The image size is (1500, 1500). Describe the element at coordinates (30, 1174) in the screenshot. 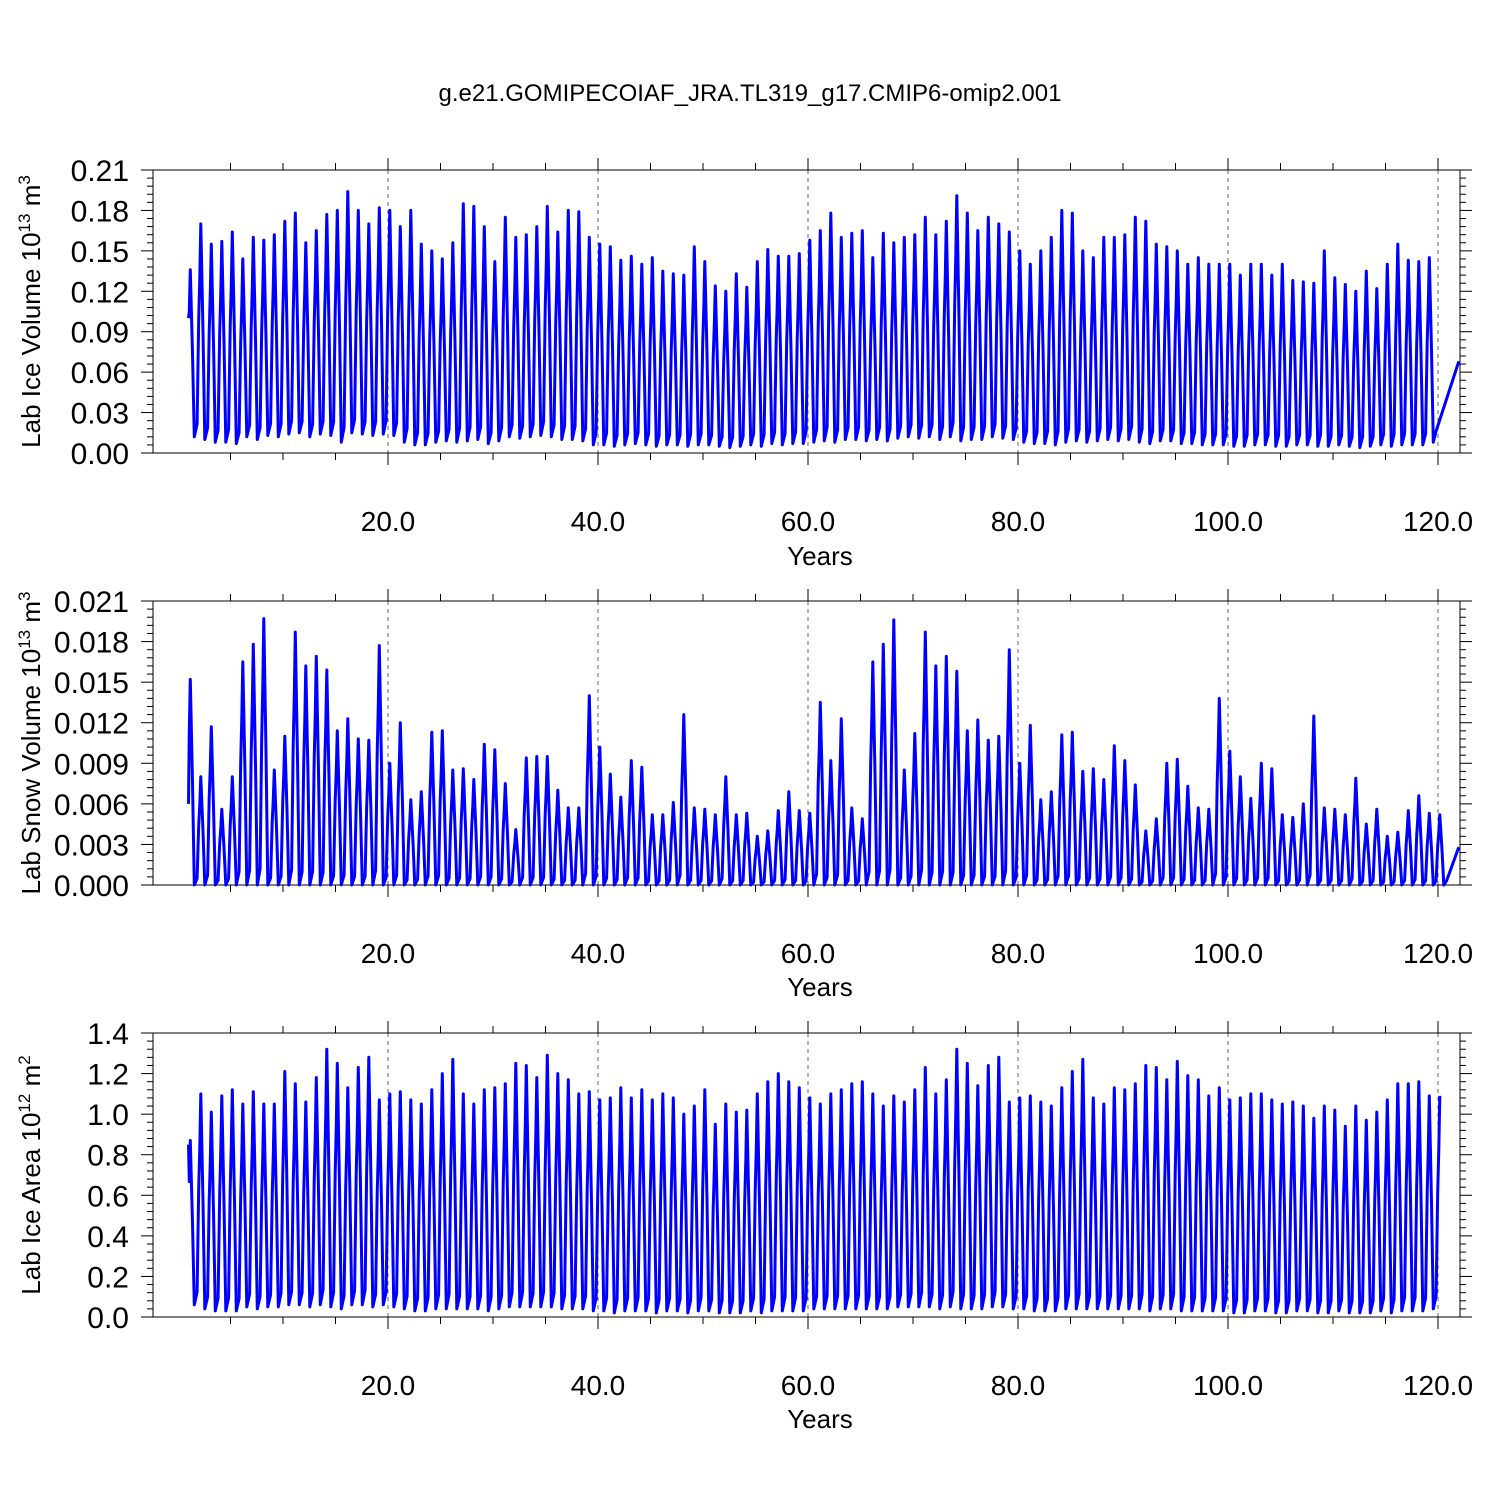

I see `y-axis-label: Lab Ice Area 1012 m2` at that location.